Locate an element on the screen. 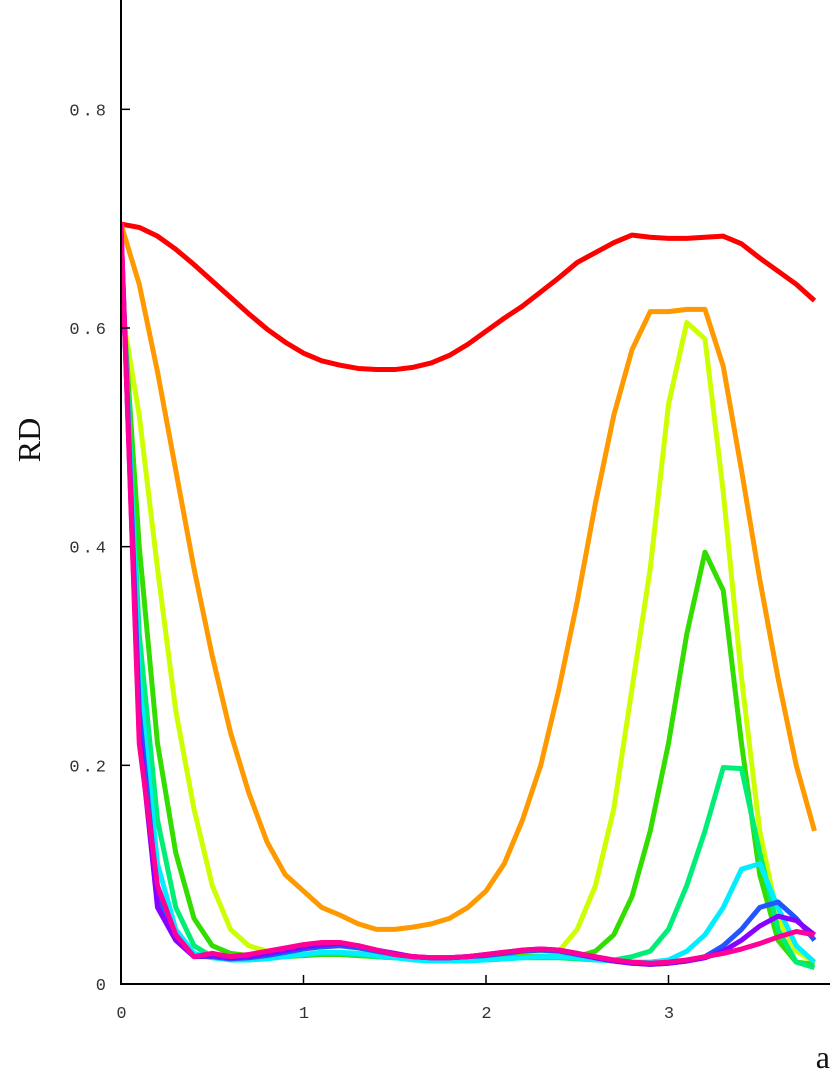  x-axis-title: a is located at coordinates (823, 1057).